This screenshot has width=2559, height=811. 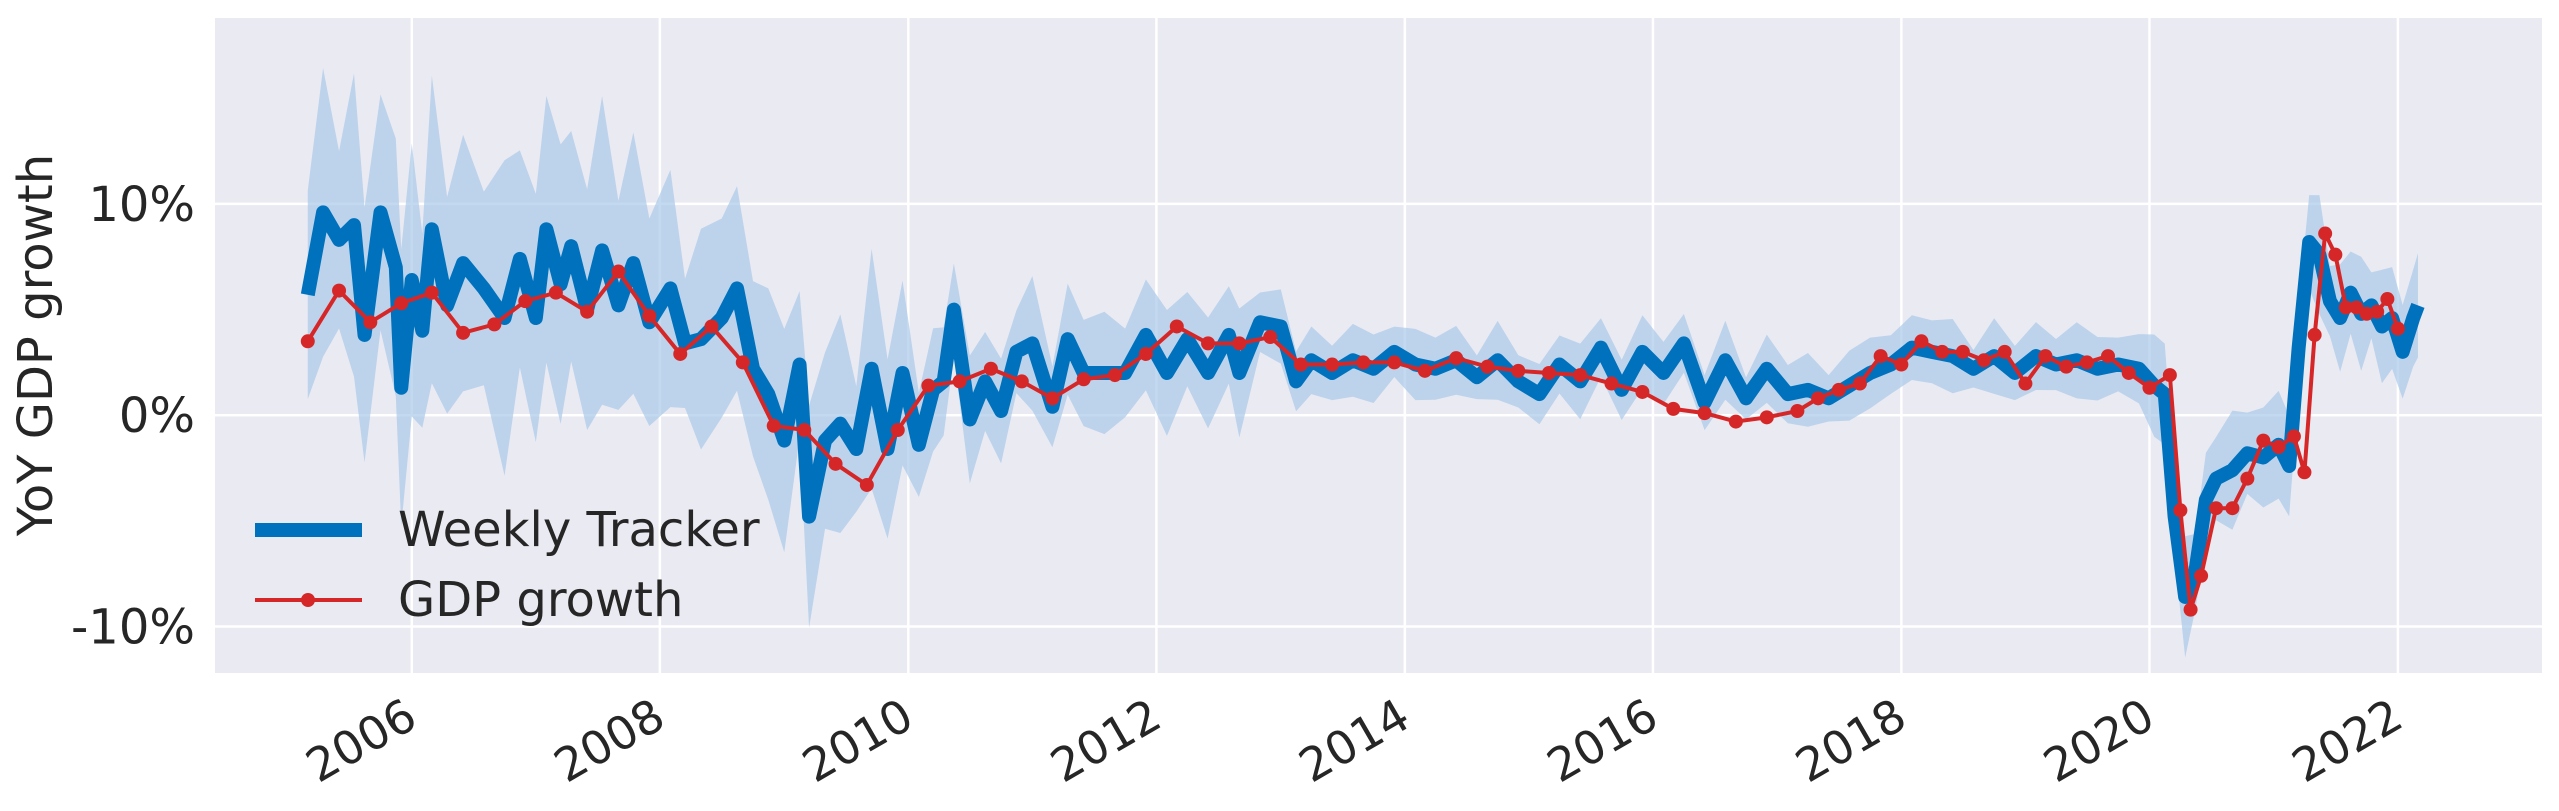 I want to click on x-tick-label: 2006, so click(x=361, y=740).